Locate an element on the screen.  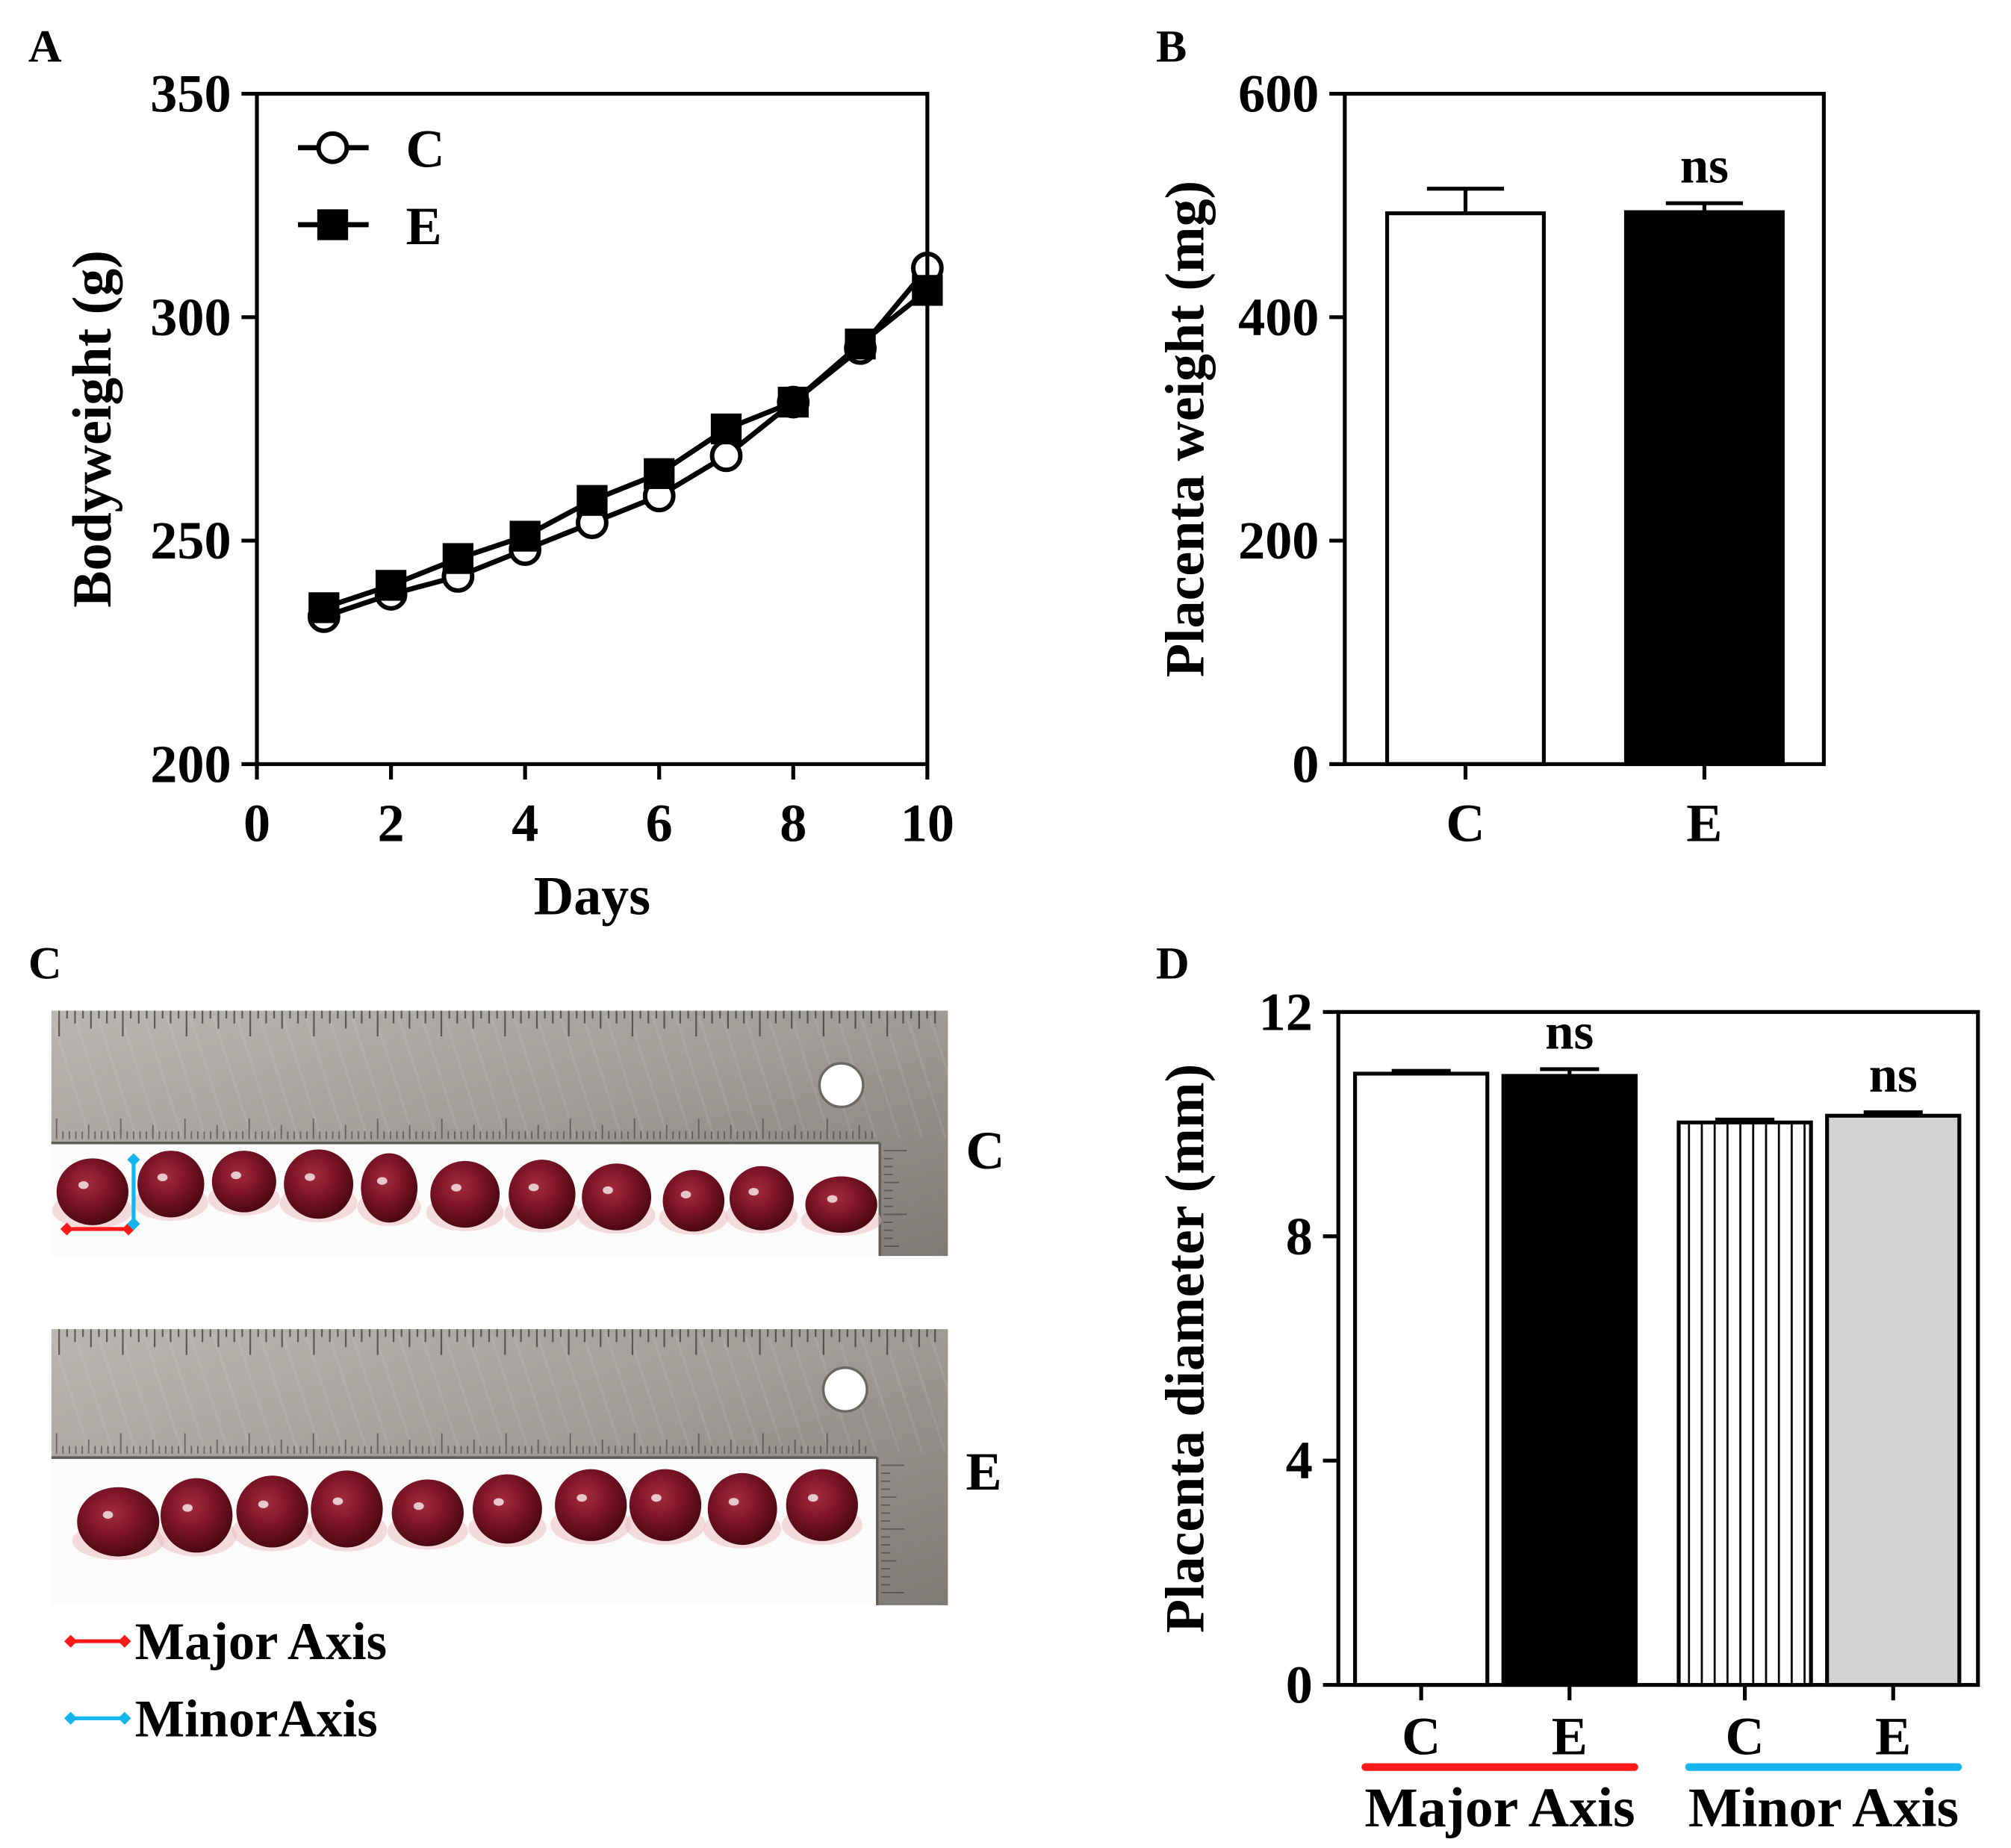
panel-label: A is located at coordinates (45, 47).